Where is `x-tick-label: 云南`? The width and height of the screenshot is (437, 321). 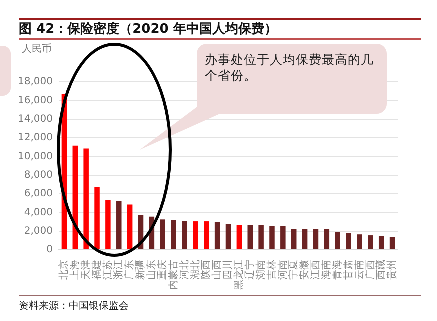
x-tick-label: 云南 is located at coordinates (359, 270).